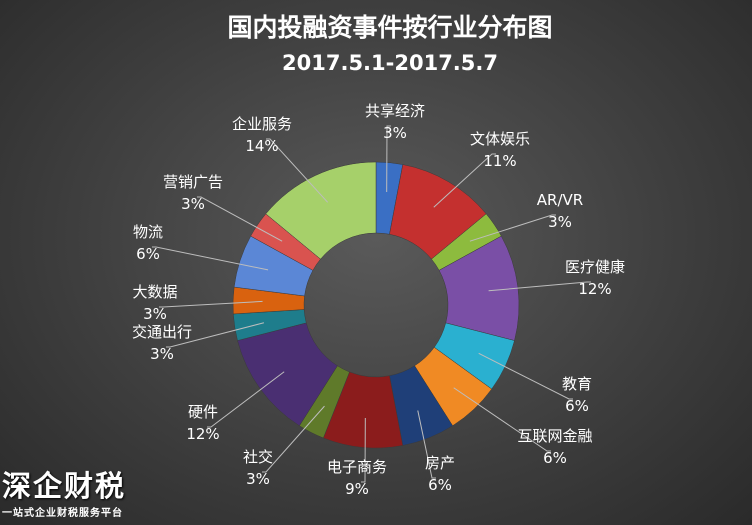 This screenshot has width=752, height=525. Describe the element at coordinates (595, 267) in the screenshot. I see `slice-name: 医疗健康` at that location.